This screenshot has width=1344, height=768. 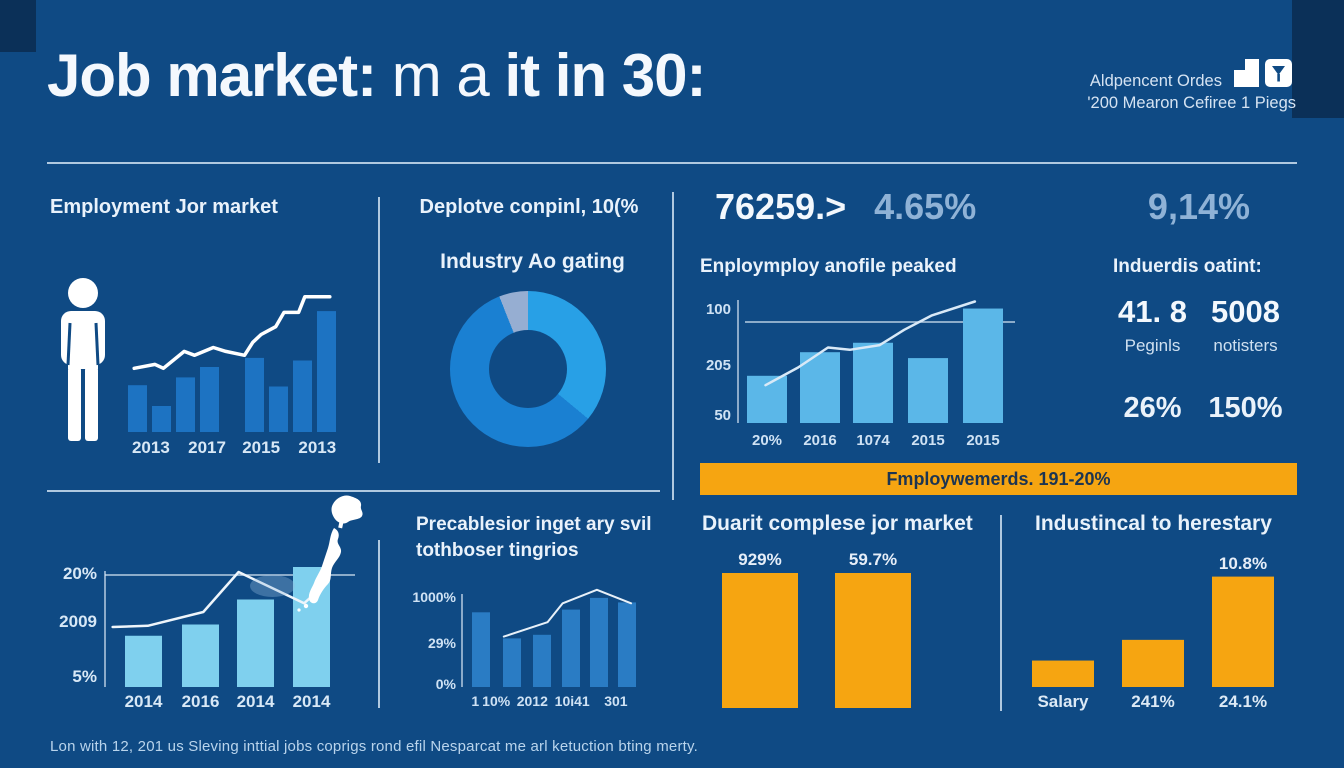 I want to click on corner-dark-topright, so click(x=1318, y=59).